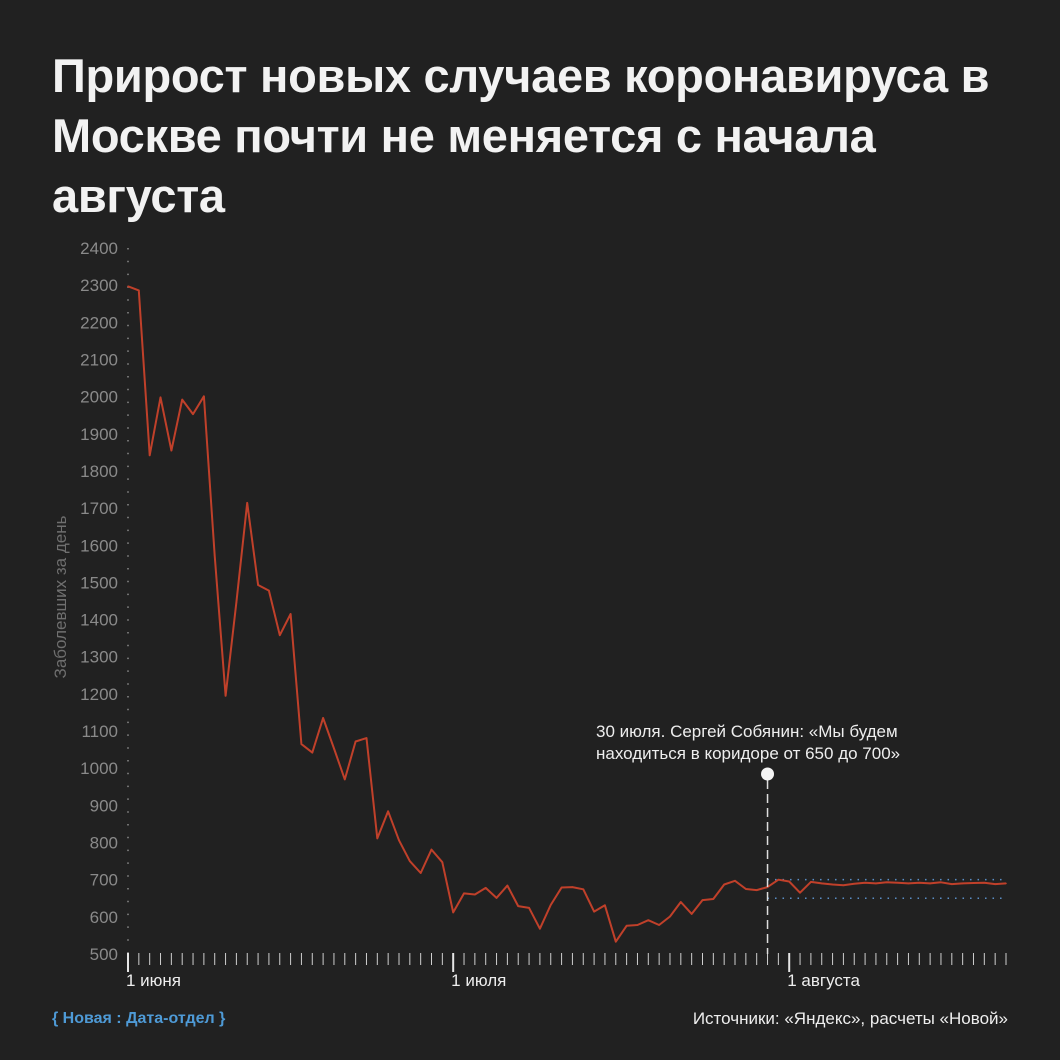 The height and width of the screenshot is (1060, 1060). Describe the element at coordinates (104, 805) in the screenshot. I see `y-tick-label: 900` at that location.